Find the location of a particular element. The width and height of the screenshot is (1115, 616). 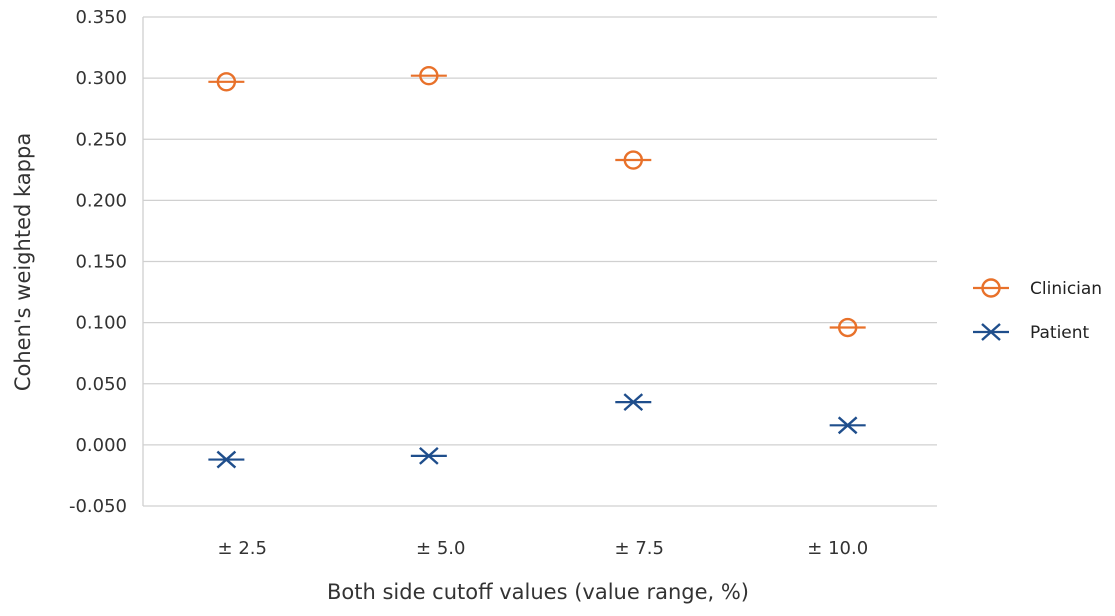

legend-patient-label: Patient is located at coordinates (1060, 333).